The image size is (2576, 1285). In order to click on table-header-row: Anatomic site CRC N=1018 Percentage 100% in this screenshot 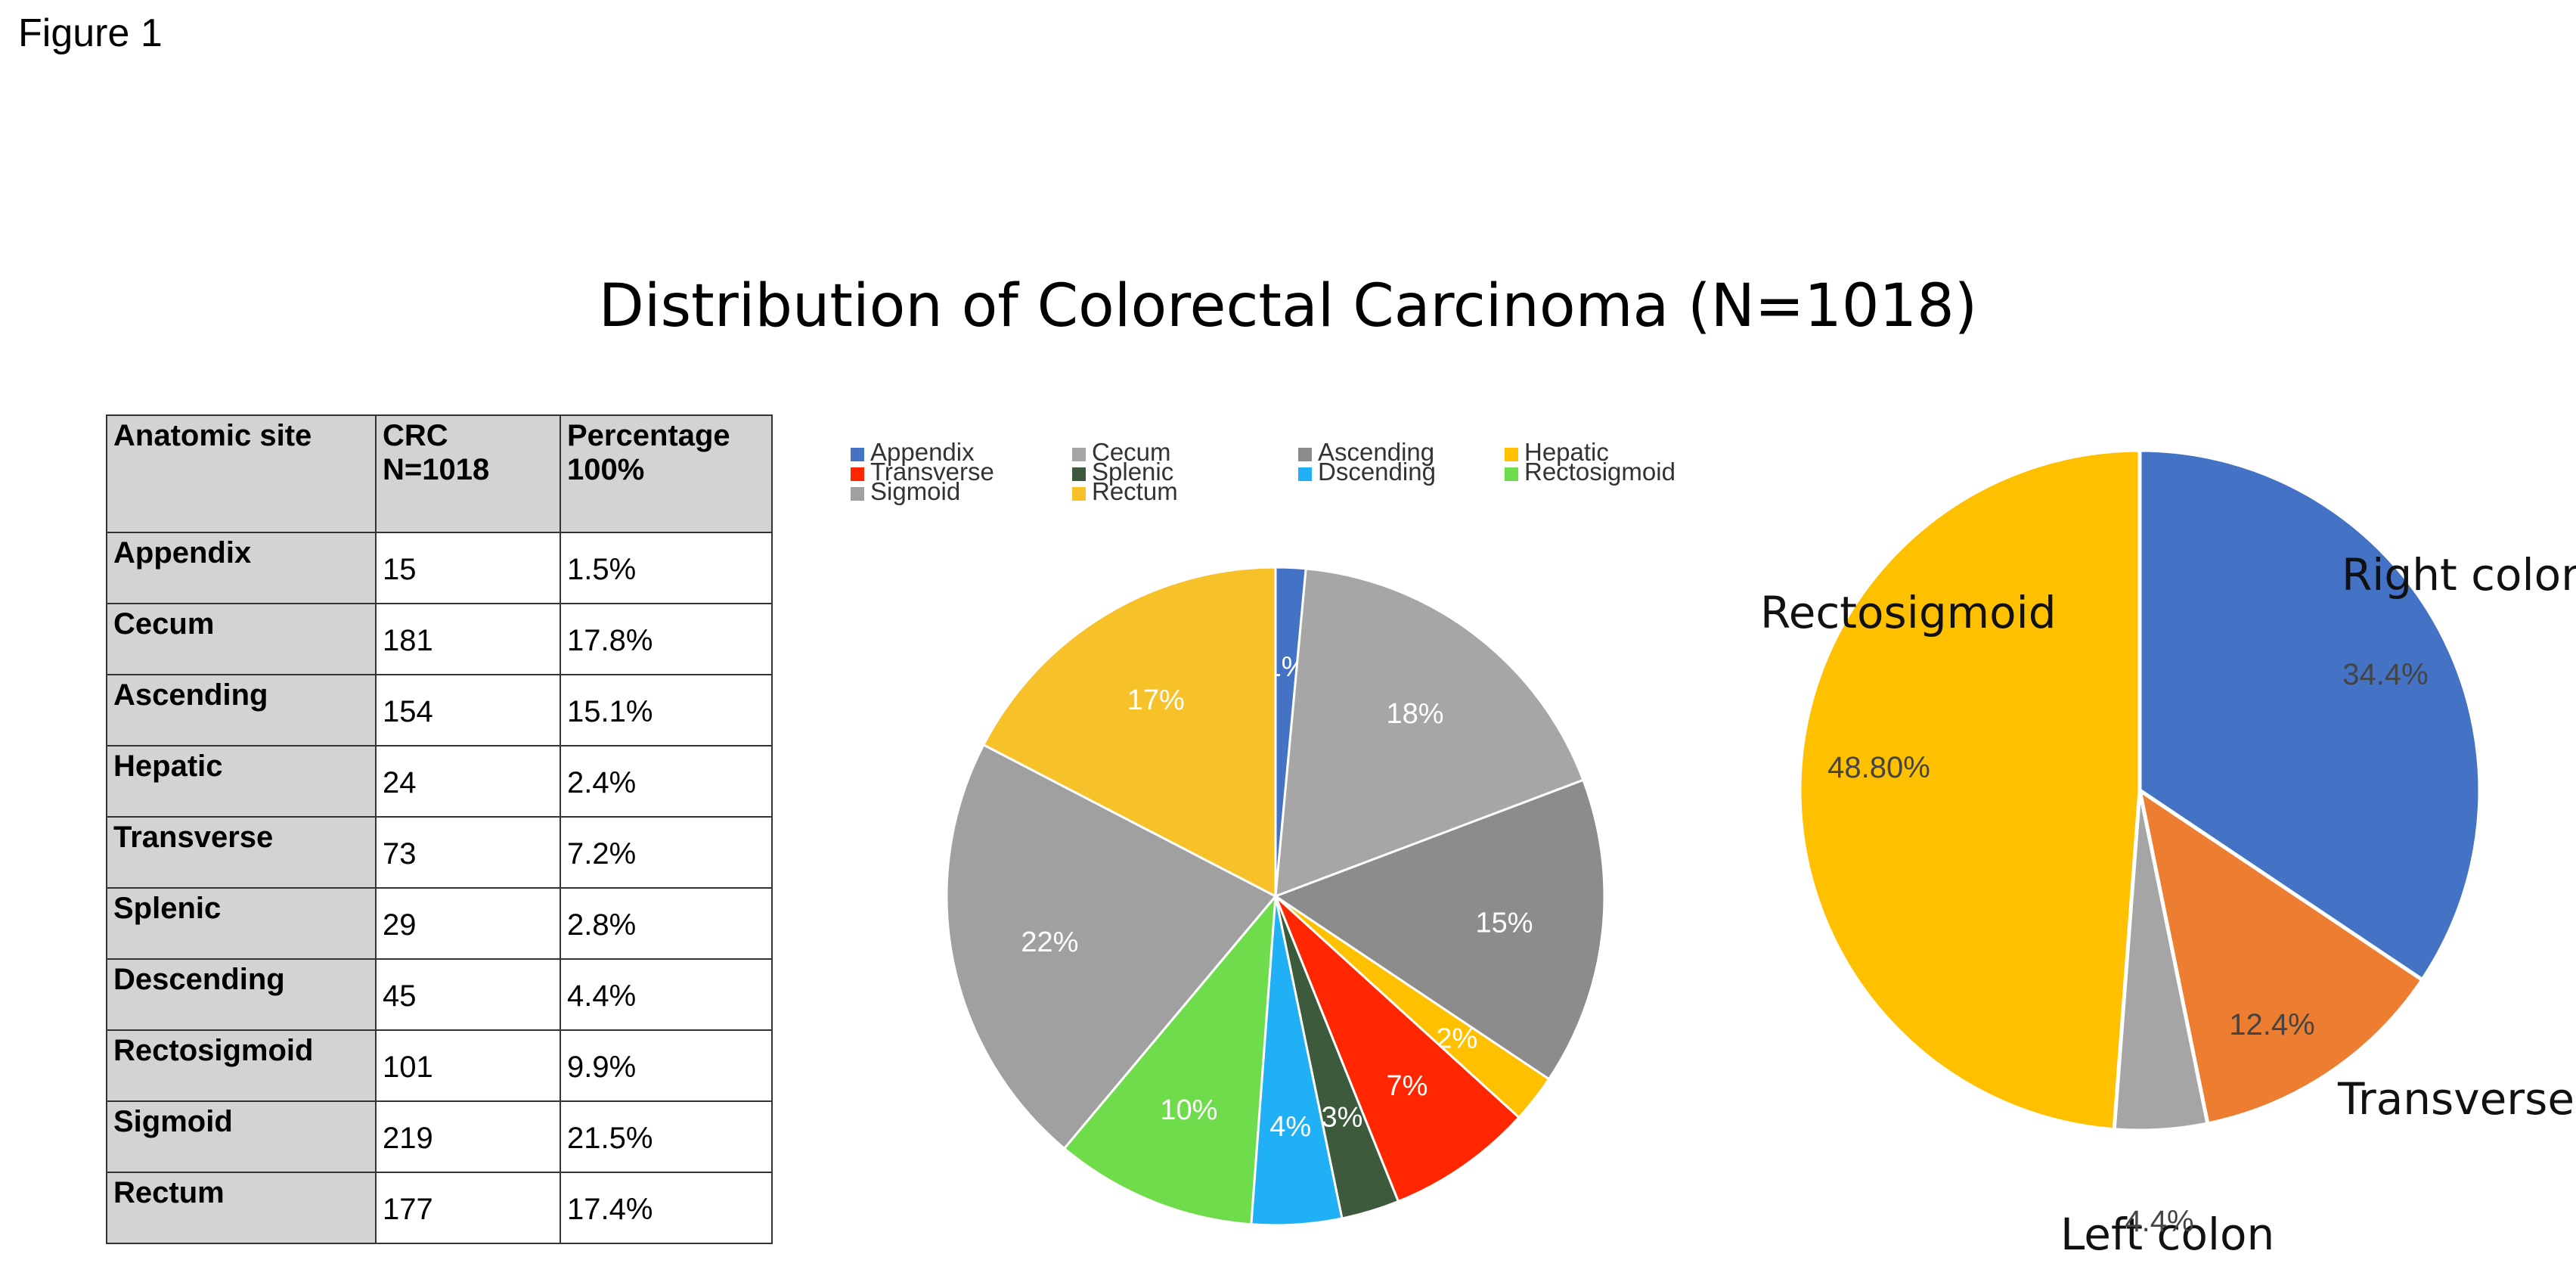, I will do `click(440, 473)`.